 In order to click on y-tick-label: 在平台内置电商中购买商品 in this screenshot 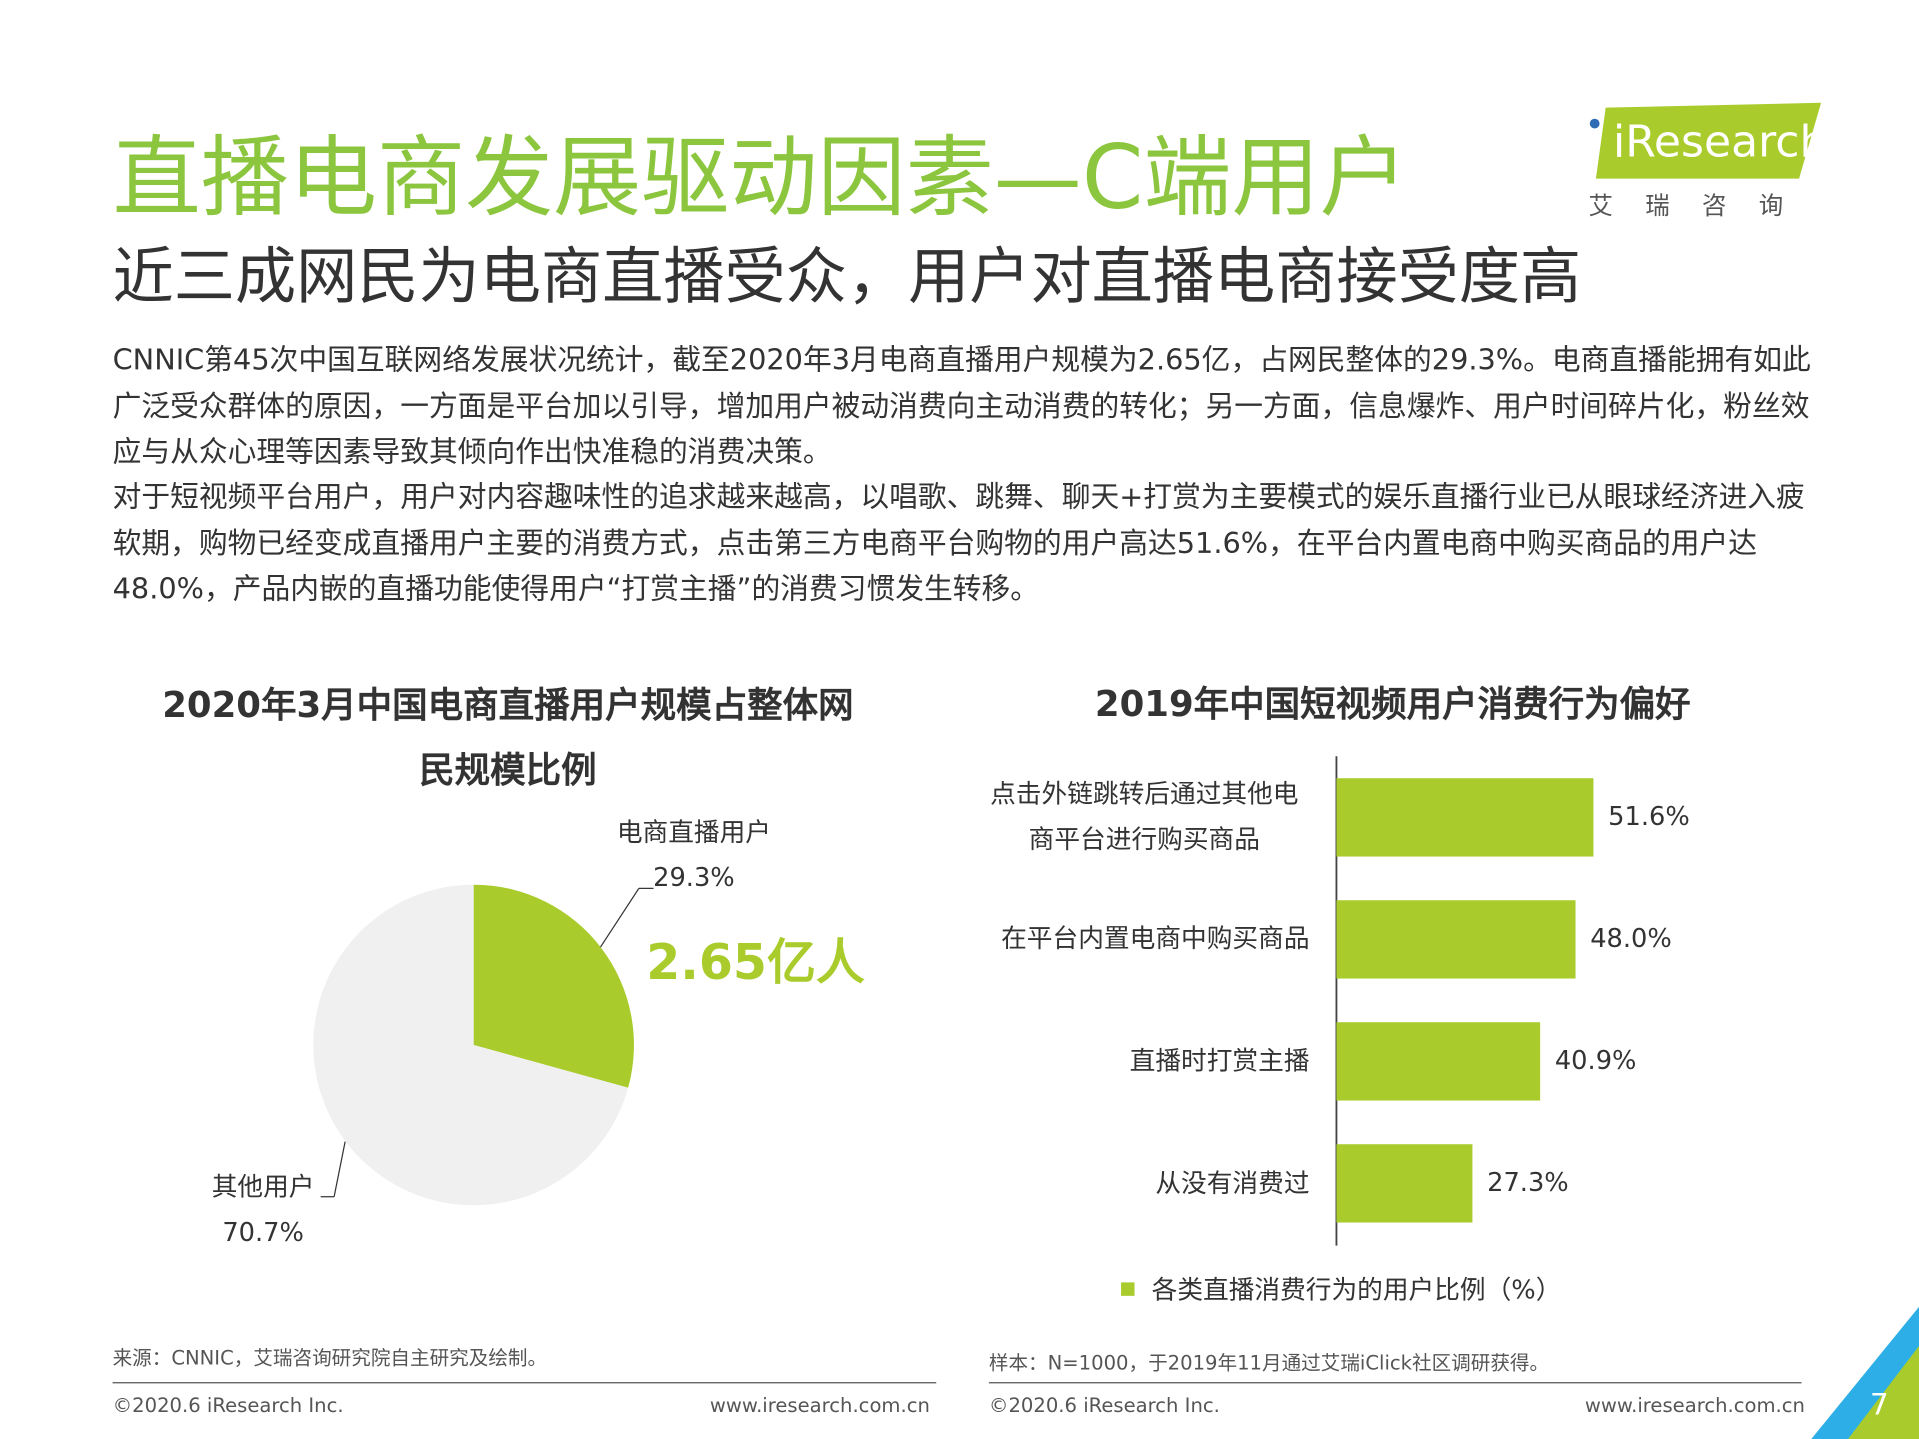, I will do `click(1155, 939)`.